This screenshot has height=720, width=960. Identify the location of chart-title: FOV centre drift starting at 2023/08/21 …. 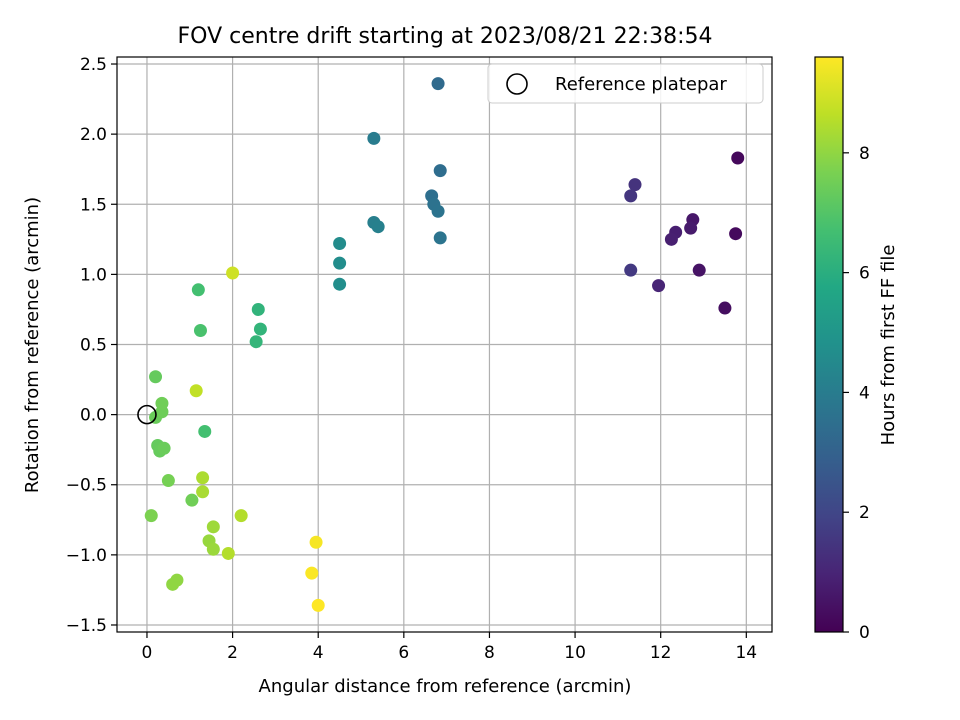
(445, 36).